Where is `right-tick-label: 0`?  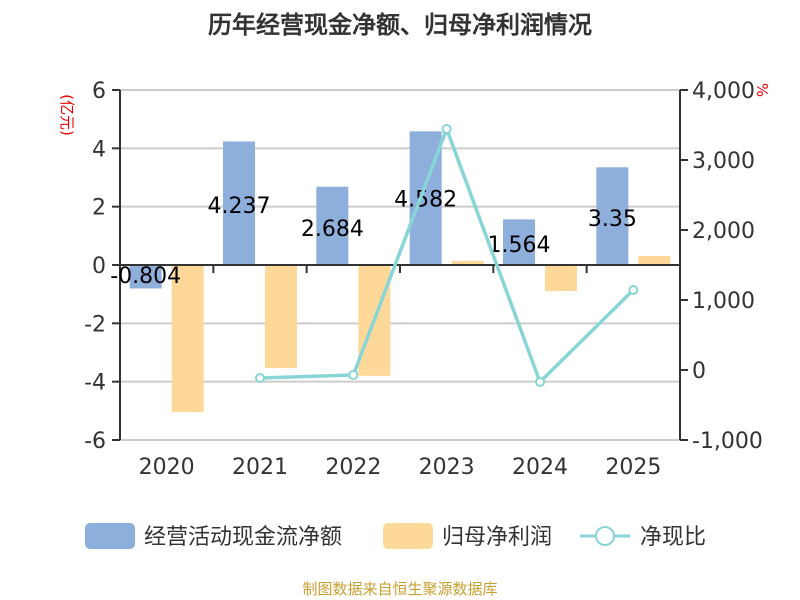 right-tick-label: 0 is located at coordinates (699, 371).